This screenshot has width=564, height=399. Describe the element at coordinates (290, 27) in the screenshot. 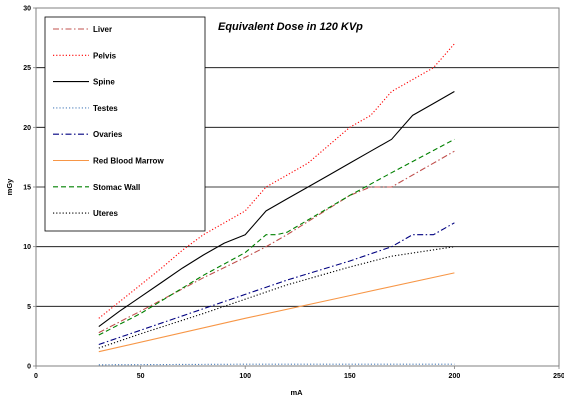

I see `chart-title: Equivalent Dose in 120 KVp` at that location.